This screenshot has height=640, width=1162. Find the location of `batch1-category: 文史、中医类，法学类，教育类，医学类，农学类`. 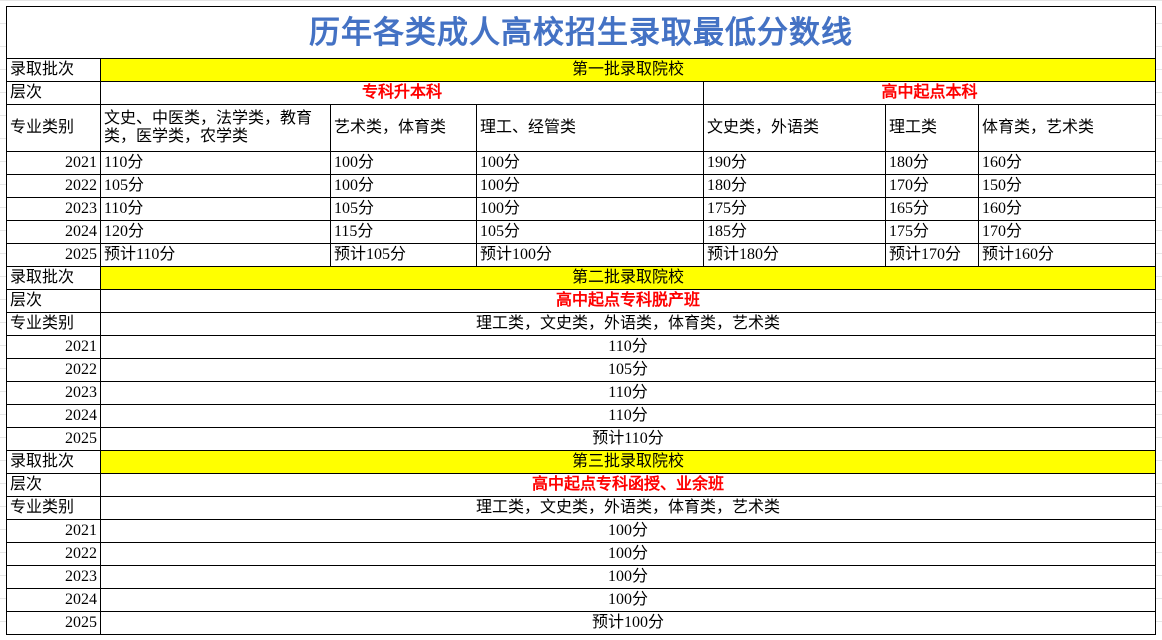

batch1-category: 文史、中医类，法学类，教育类，医学类，农学类 is located at coordinates (215, 128).